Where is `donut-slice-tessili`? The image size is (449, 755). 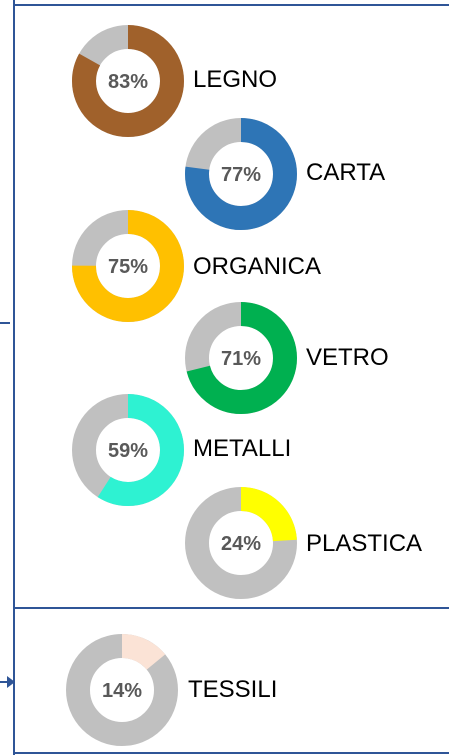 donut-slice-tessili is located at coordinates (122, 690).